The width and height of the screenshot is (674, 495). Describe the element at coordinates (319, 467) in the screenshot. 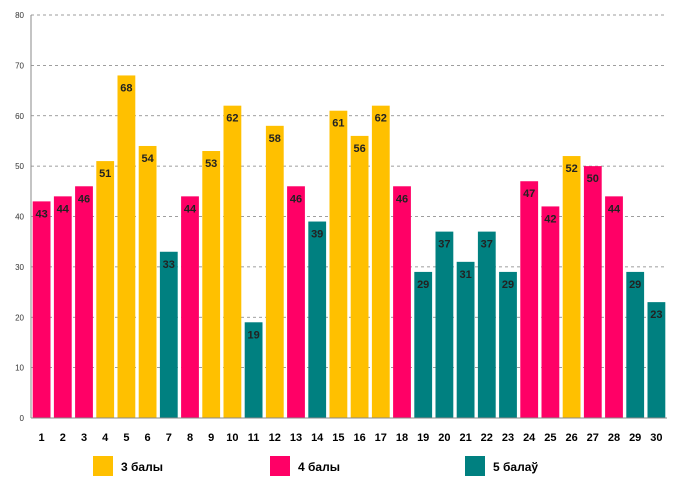

I see `legend-label: 4 балы` at that location.